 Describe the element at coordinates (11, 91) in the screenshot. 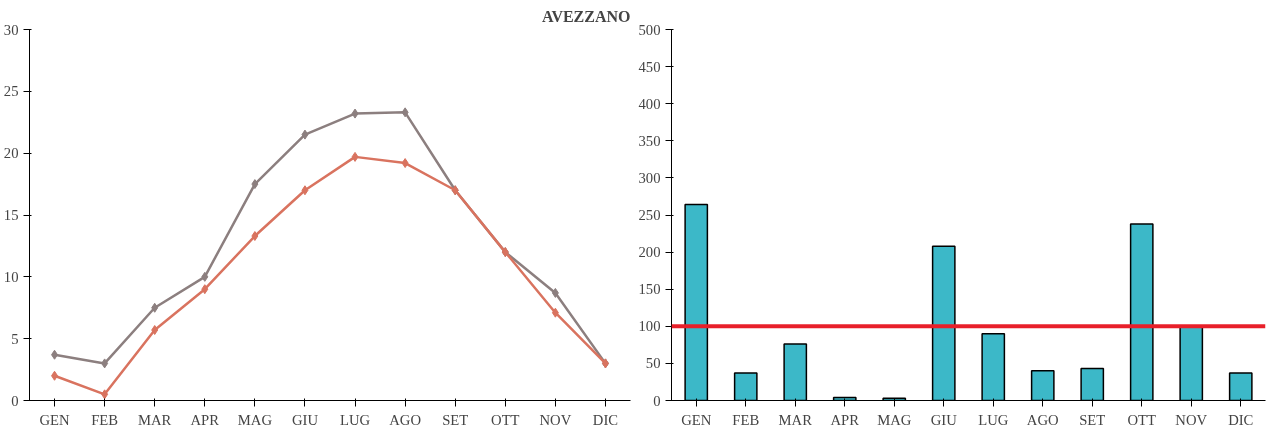

I see `y-tick-label: 25` at that location.